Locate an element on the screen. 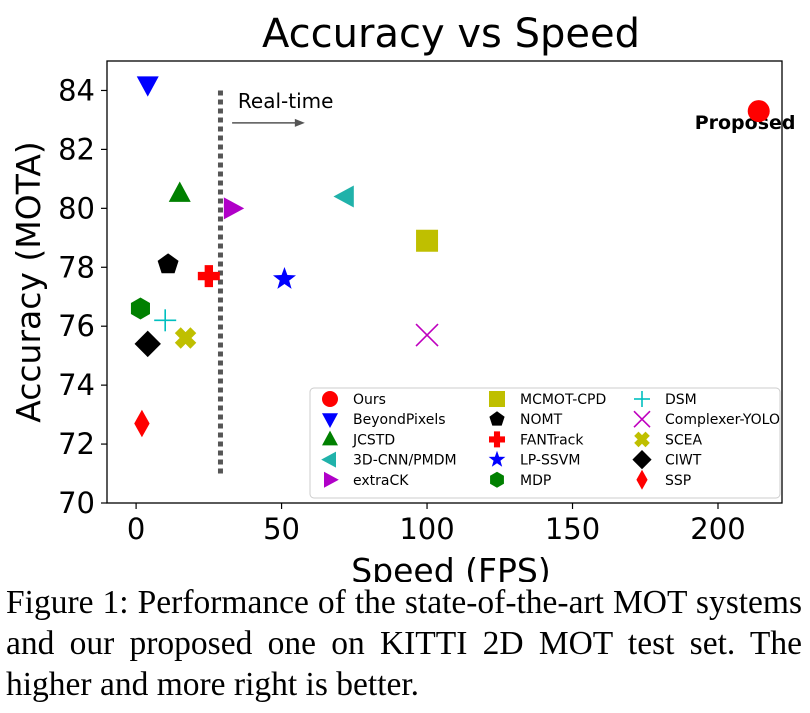 The image size is (810, 713). point-scea-shape is located at coordinates (185, 338).